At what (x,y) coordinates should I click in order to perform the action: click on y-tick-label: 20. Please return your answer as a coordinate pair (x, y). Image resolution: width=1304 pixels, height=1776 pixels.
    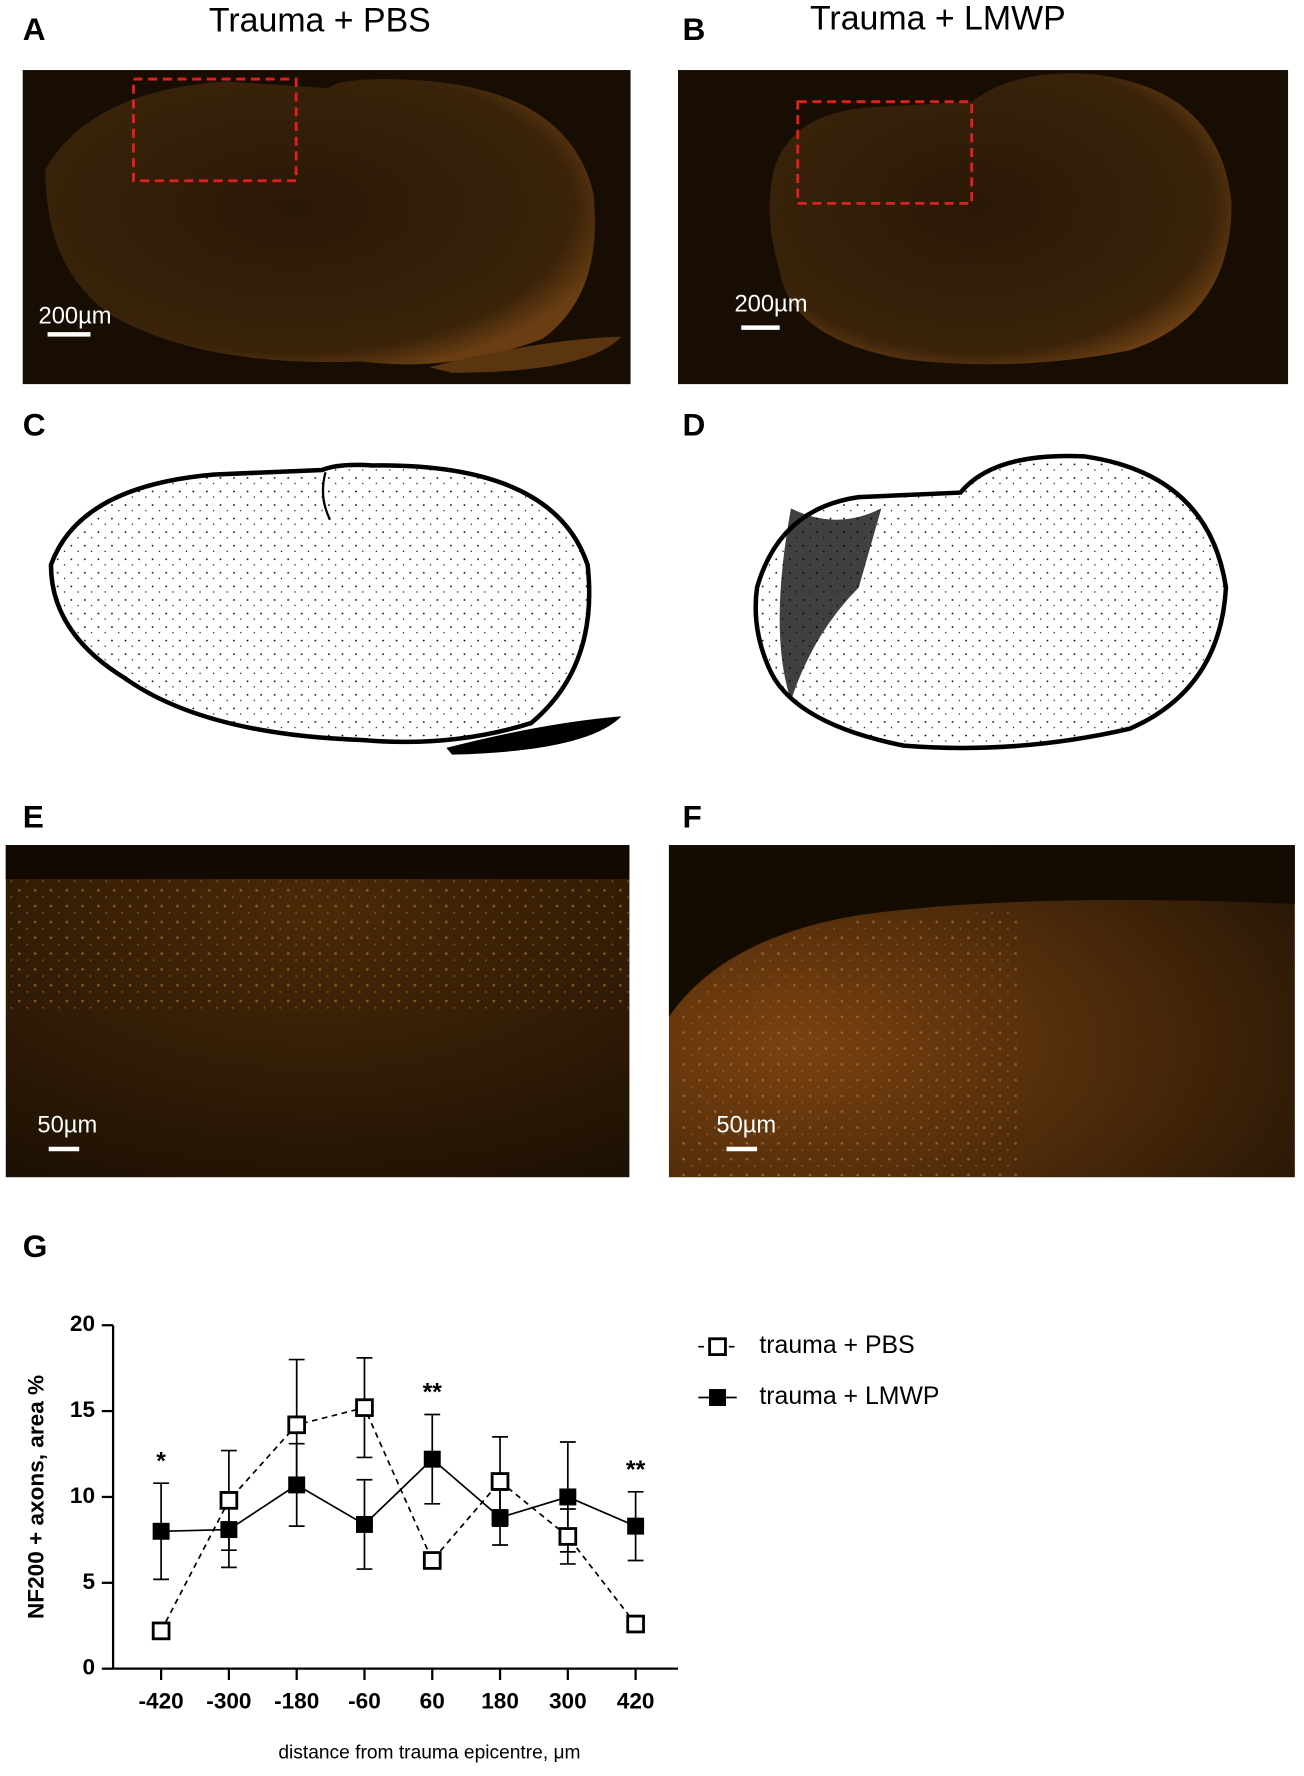
    Looking at the image, I should click on (82, 1323).